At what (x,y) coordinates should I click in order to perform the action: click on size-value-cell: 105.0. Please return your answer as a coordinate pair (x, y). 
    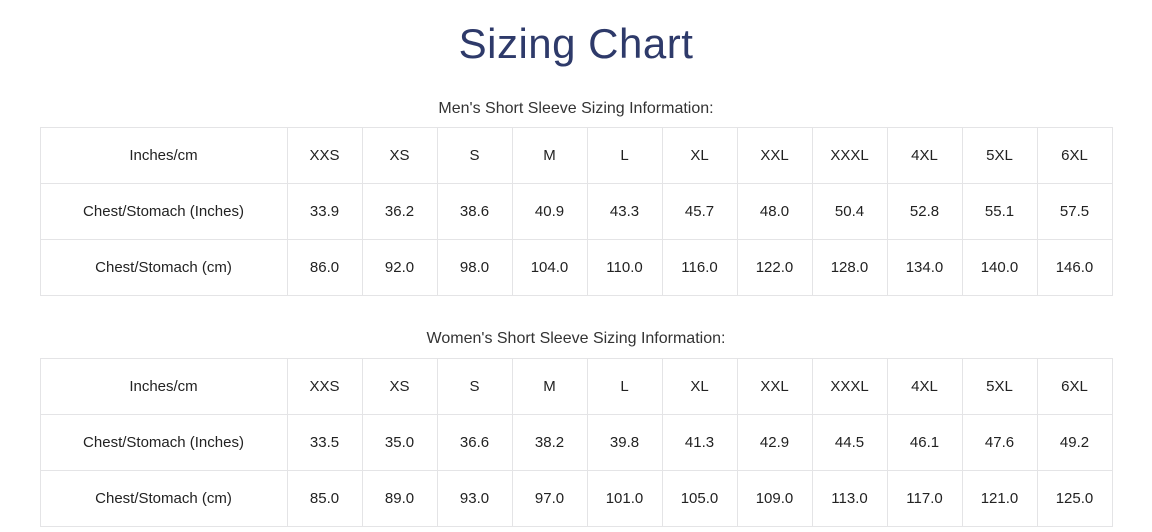
    Looking at the image, I should click on (699, 498).